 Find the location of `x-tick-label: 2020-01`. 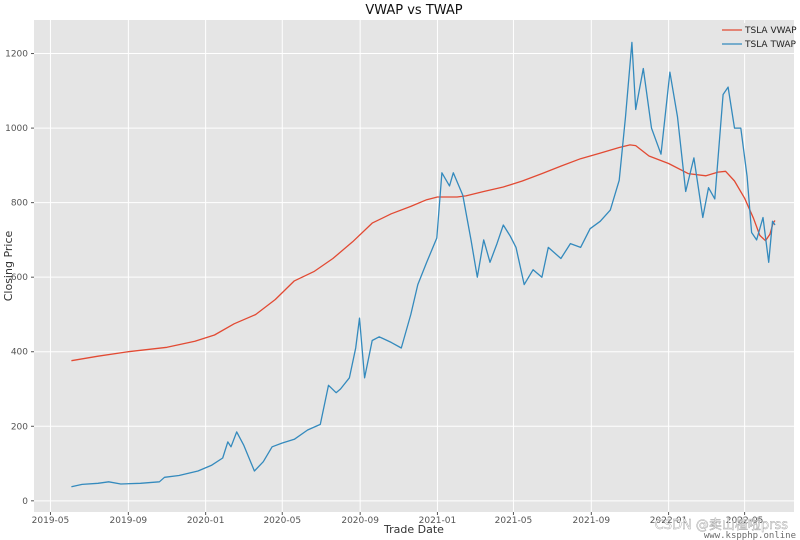

x-tick-label: 2020-01 is located at coordinates (206, 521).